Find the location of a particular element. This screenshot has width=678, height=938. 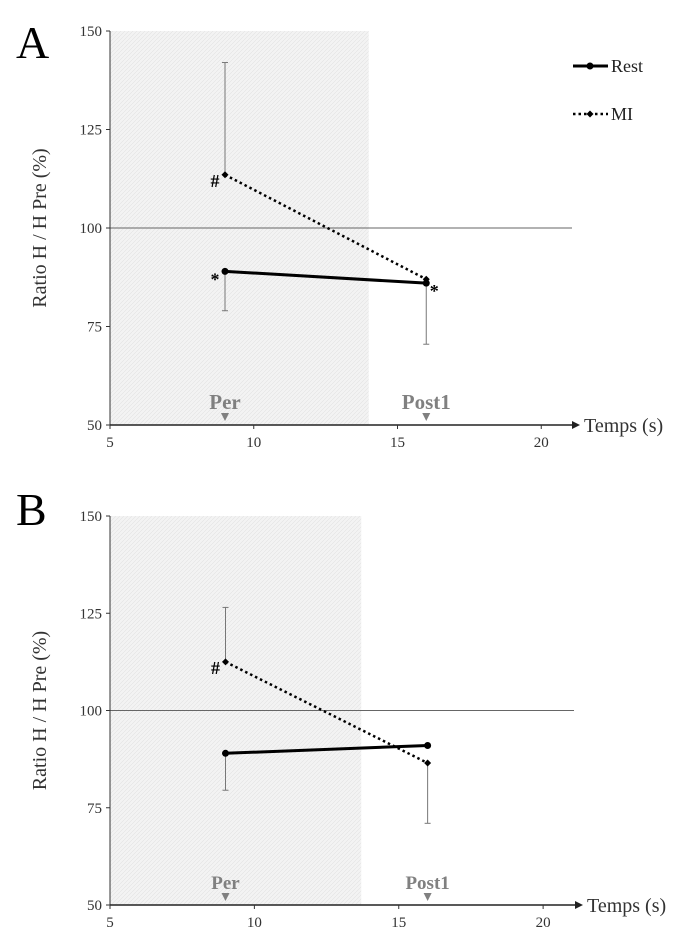

series-line-rest is located at coordinates (325, 277).